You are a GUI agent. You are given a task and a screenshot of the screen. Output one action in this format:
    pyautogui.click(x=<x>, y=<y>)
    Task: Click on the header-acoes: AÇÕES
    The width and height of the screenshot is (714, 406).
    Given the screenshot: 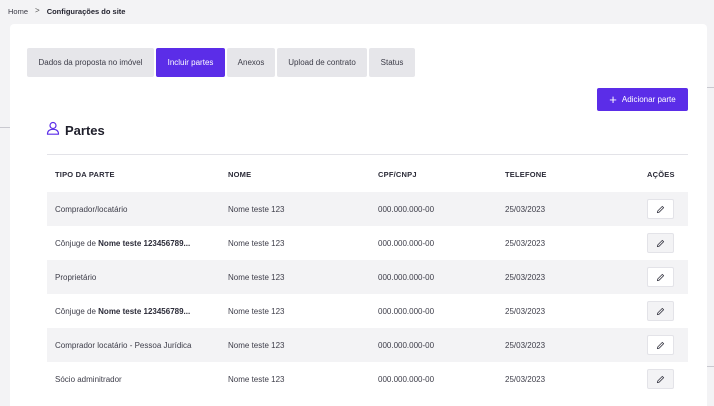 What is the action you would take?
    pyautogui.click(x=661, y=174)
    